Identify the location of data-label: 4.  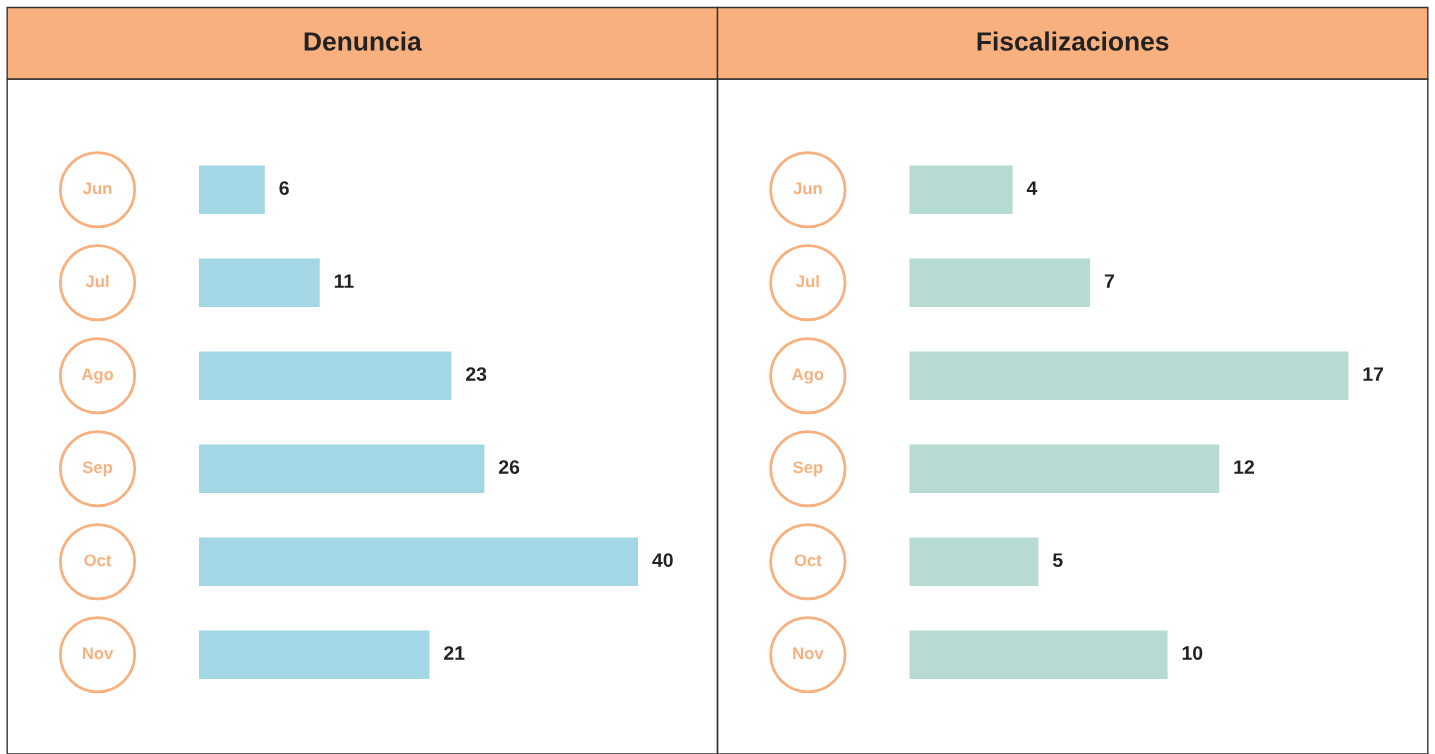
(1032, 188).